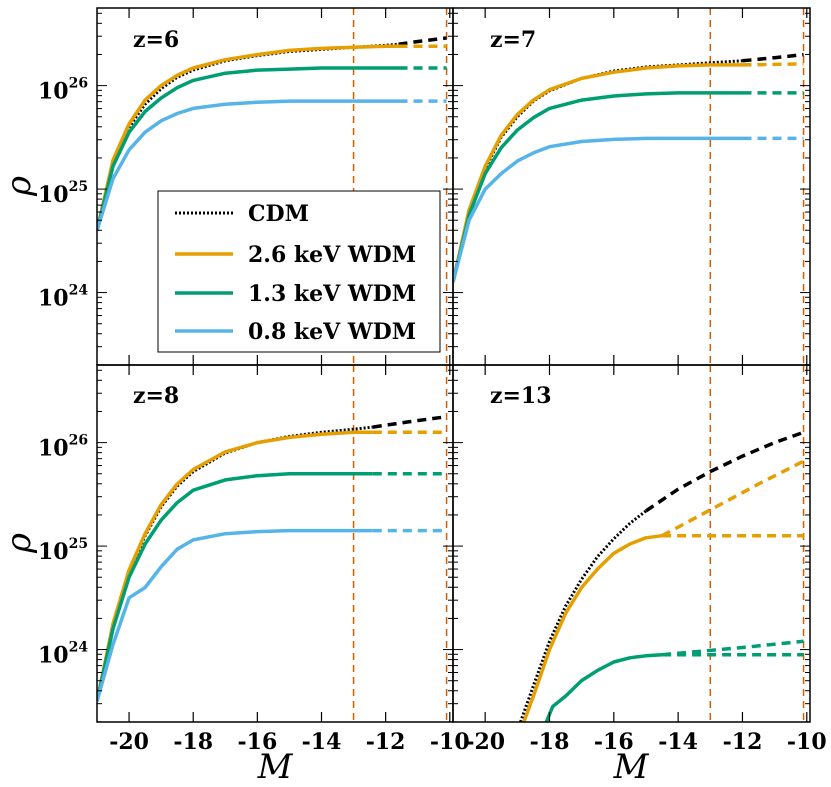  What do you see at coordinates (19, 186) in the screenshot?
I see `y-axis-label-top: ρ` at bounding box center [19, 186].